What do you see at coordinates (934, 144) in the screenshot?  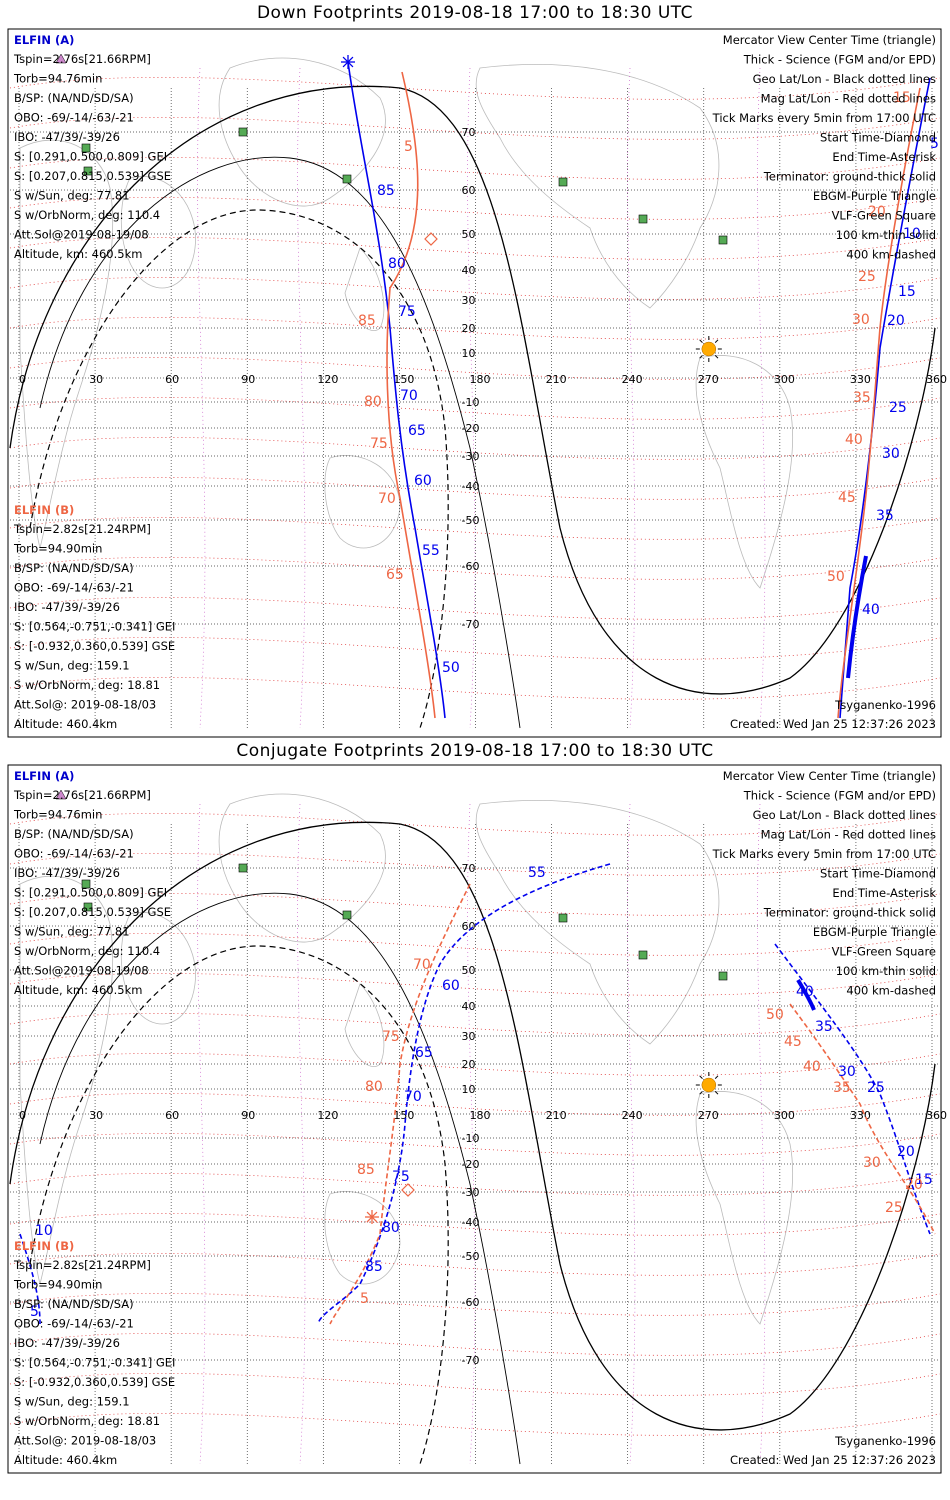 I see `track-label-elfin-a: 5` at bounding box center [934, 144].